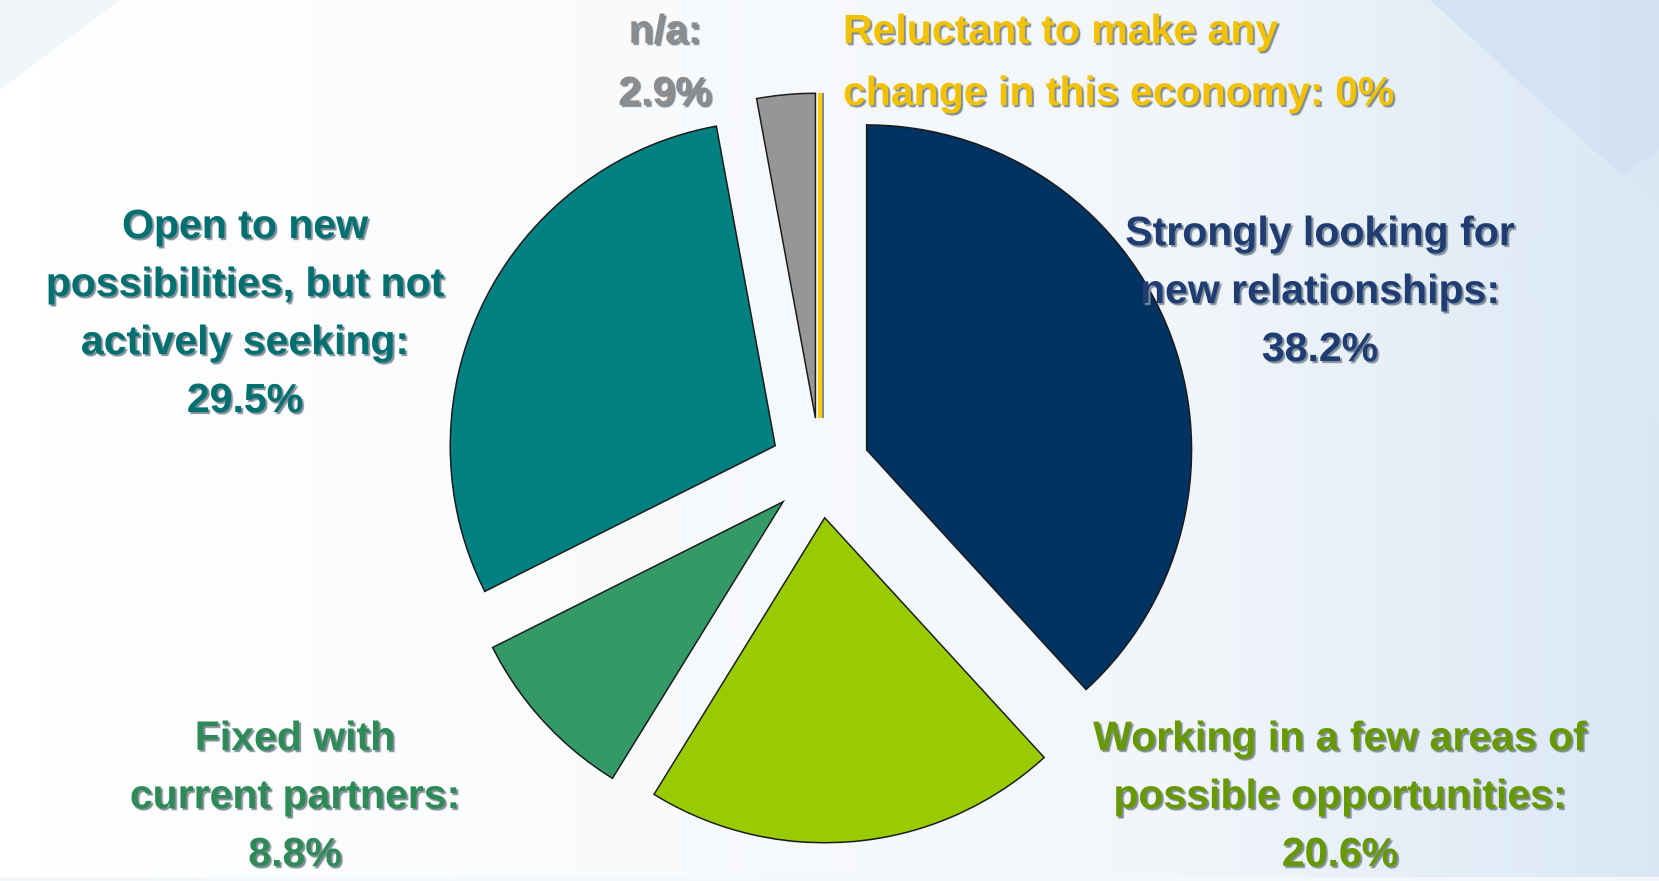  I want to click on label-na: n/a: 2.9%, so click(665, 60).